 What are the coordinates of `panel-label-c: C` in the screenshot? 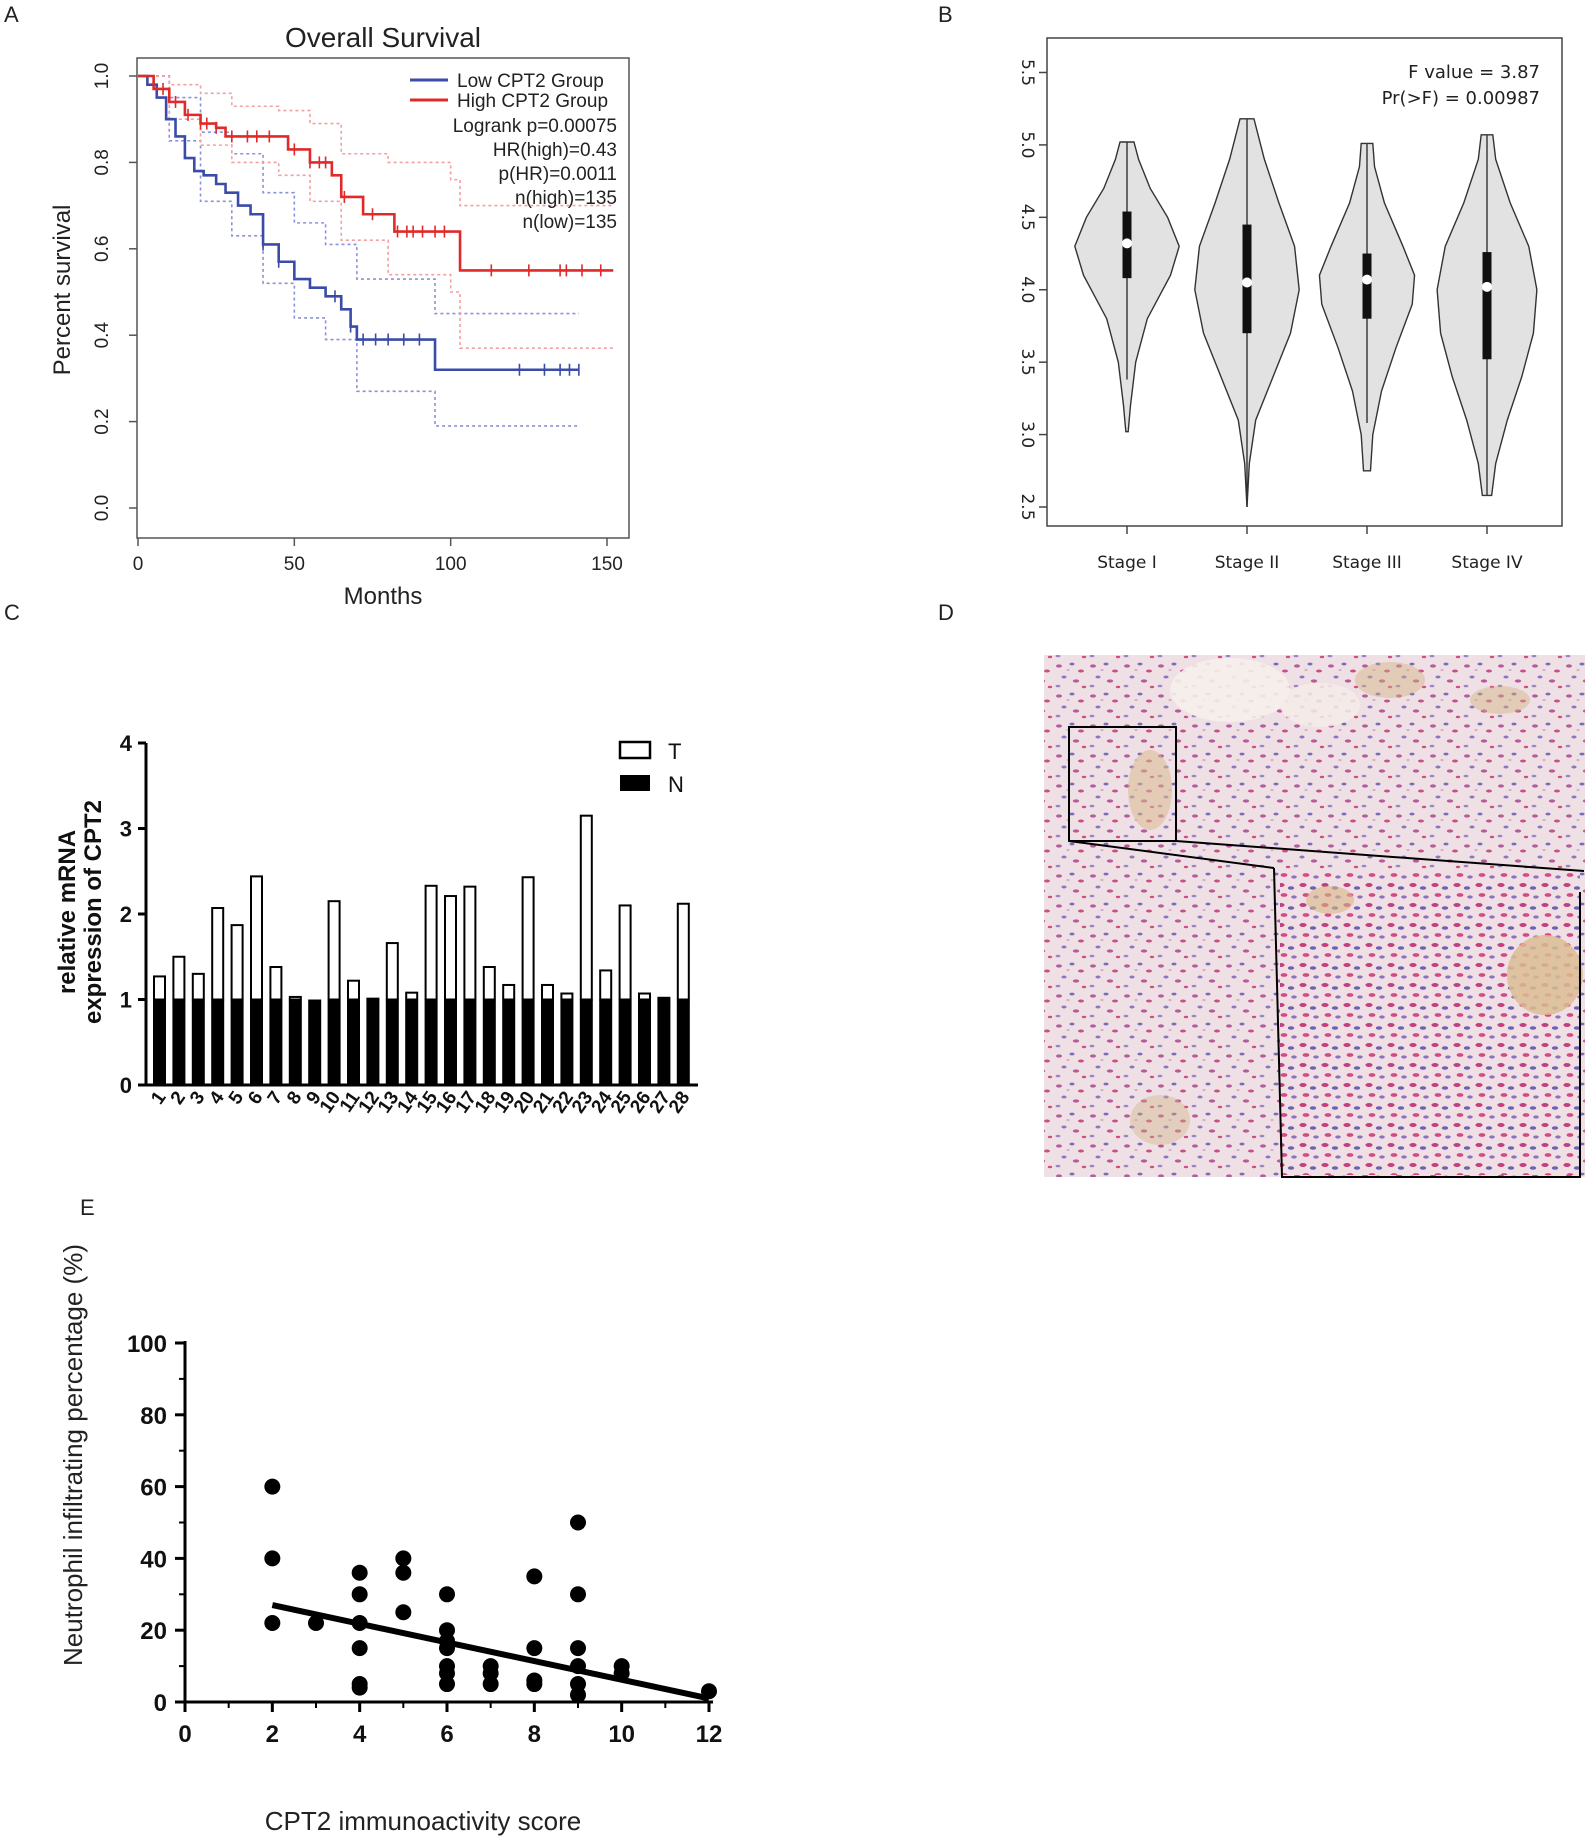 It's located at (12, 612).